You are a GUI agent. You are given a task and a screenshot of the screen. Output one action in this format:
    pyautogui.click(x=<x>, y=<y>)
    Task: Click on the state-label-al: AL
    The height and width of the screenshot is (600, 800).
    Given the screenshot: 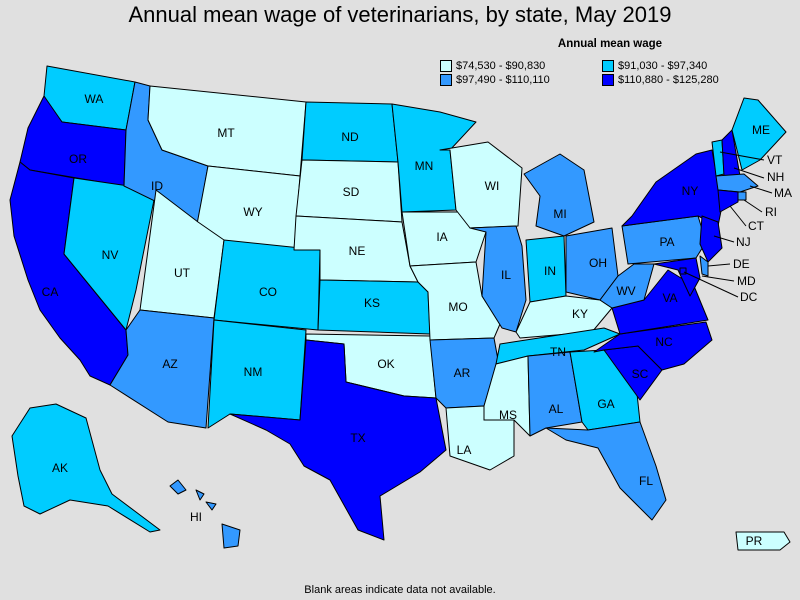 What is the action you would take?
    pyautogui.click(x=556, y=409)
    